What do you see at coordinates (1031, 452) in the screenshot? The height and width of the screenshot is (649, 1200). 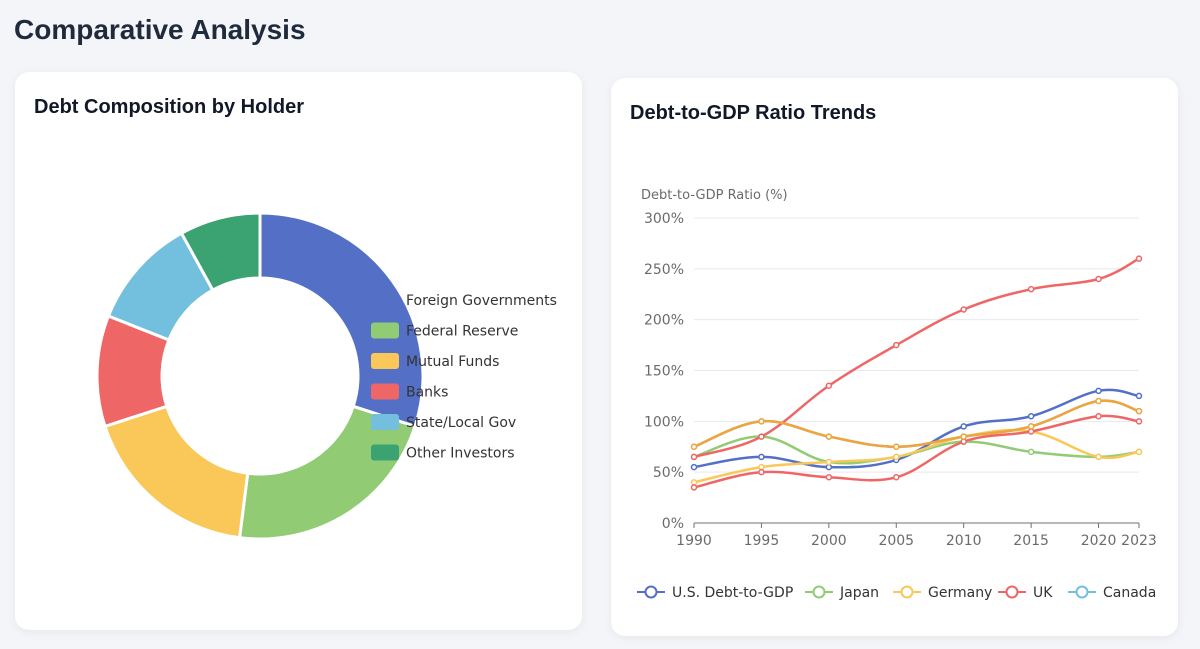 I see `series-japan-point` at bounding box center [1031, 452].